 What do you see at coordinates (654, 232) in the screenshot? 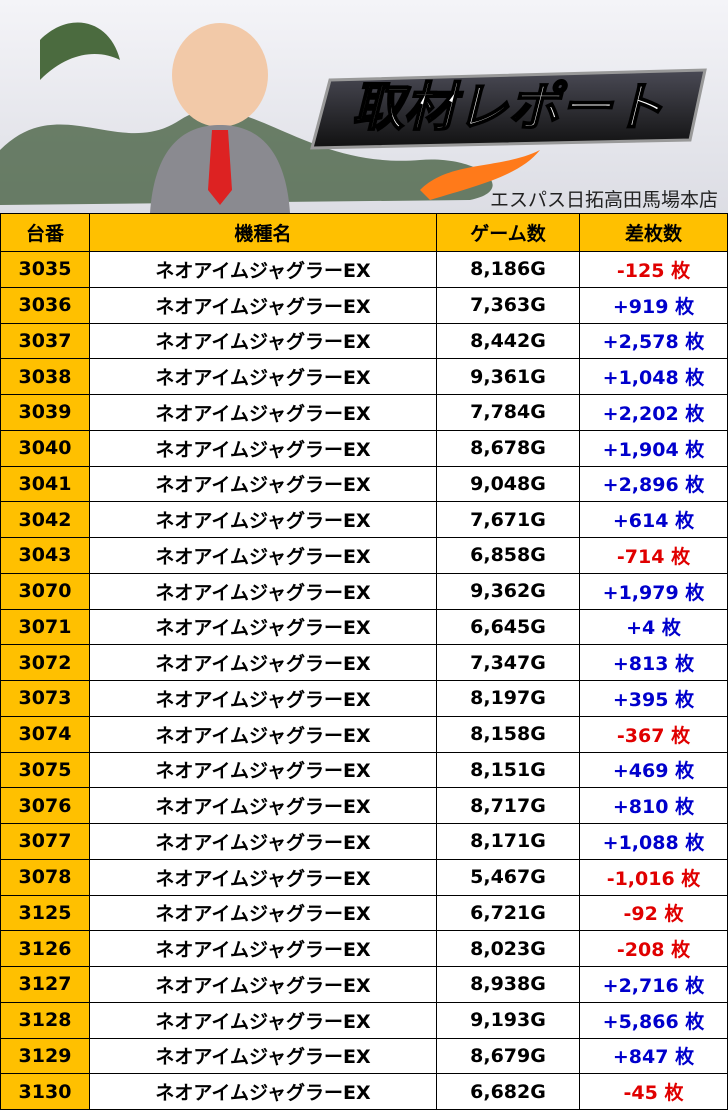
I see `header-cell: 差枚数` at bounding box center [654, 232].